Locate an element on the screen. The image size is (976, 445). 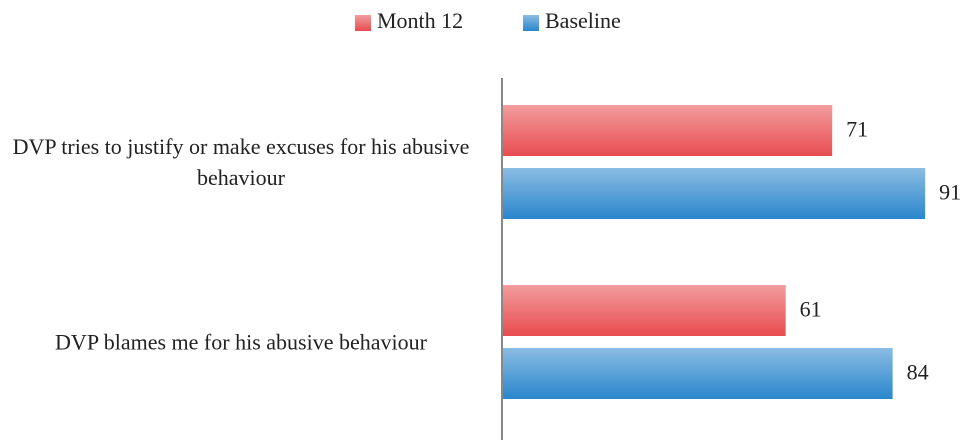
legend-label: Baseline is located at coordinates (583, 20).